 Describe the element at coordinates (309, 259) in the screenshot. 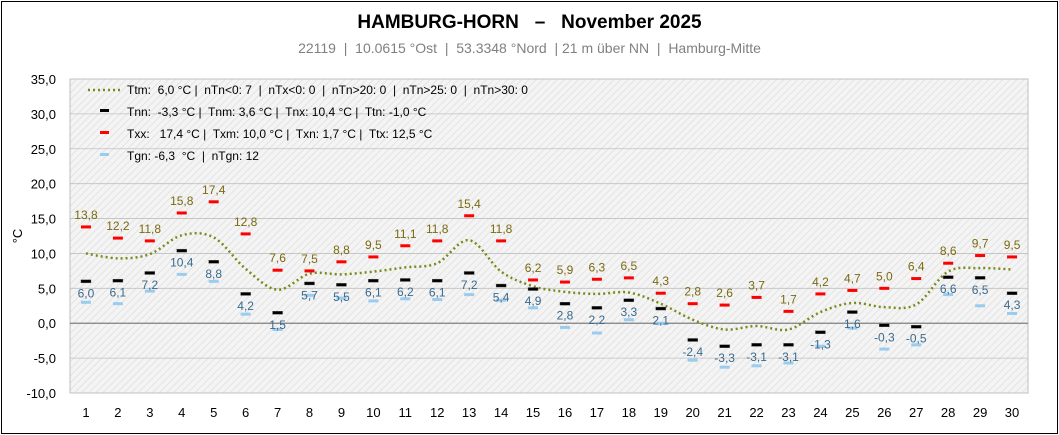

I see `tmax-label: 7,5` at that location.